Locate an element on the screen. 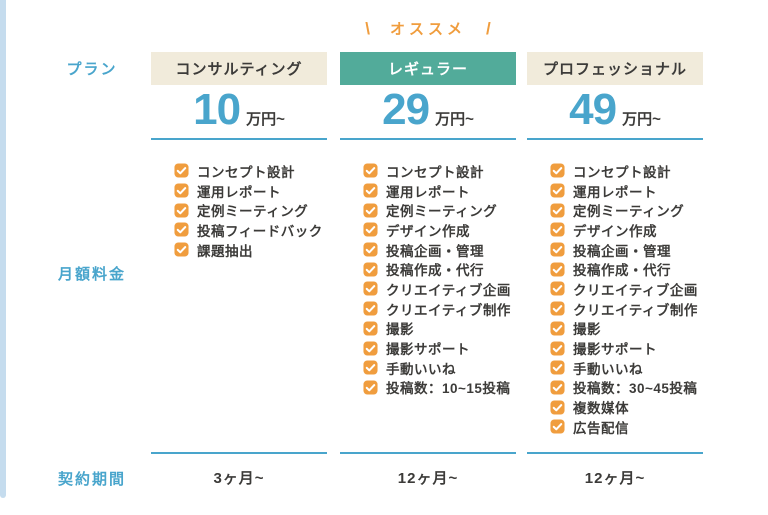  plan-price: 29 万円~ is located at coordinates (428, 114).